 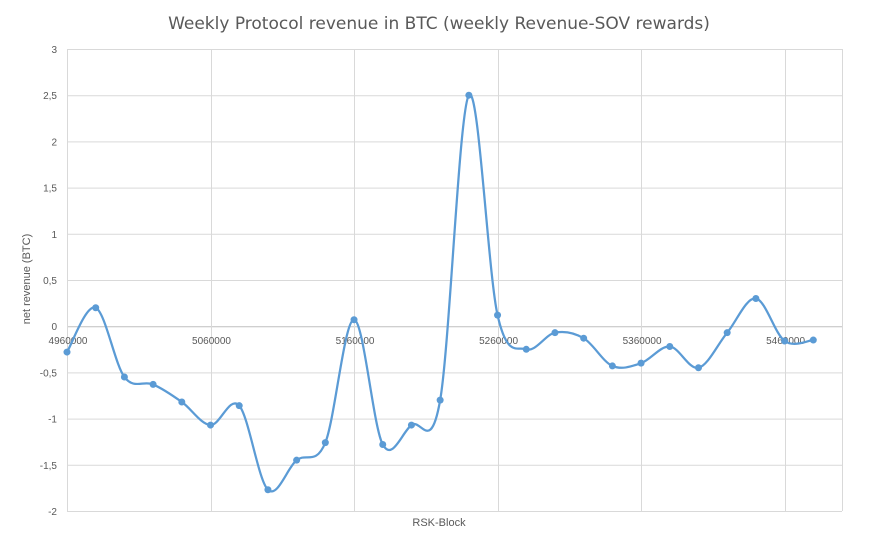 I want to click on x-tick-label: 5060000, so click(x=211, y=341).